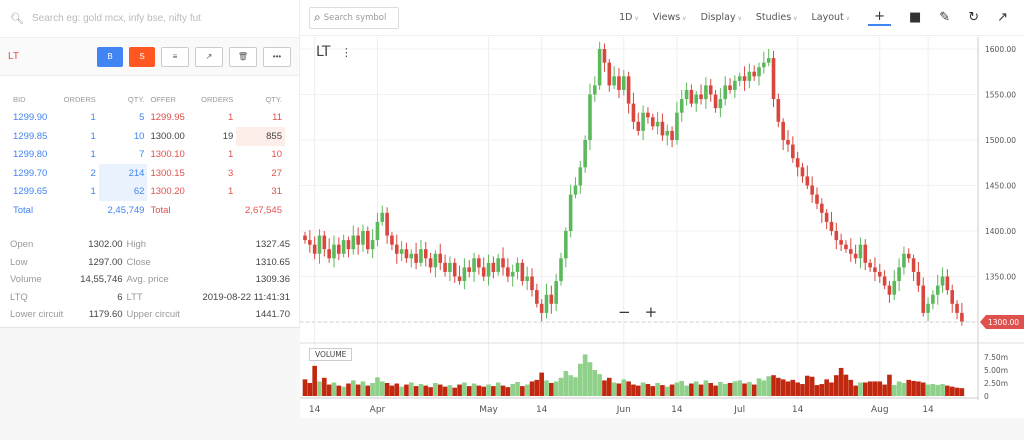  Describe the element at coordinates (116, 18) in the screenshot. I see `search-placeholder: Search eg: gold mcx, infy bse, nifty fut` at that location.